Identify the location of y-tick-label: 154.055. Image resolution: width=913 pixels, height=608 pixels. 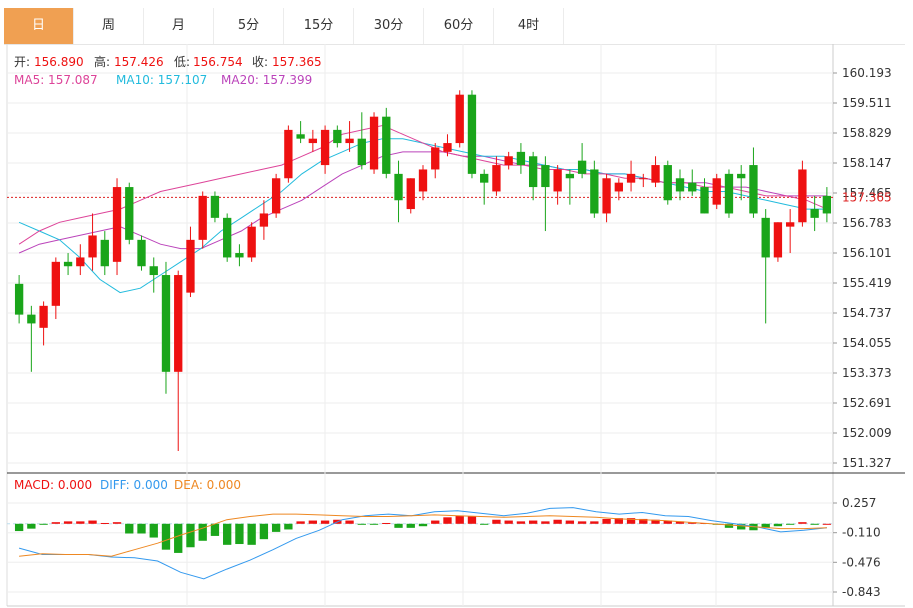
(867, 343).